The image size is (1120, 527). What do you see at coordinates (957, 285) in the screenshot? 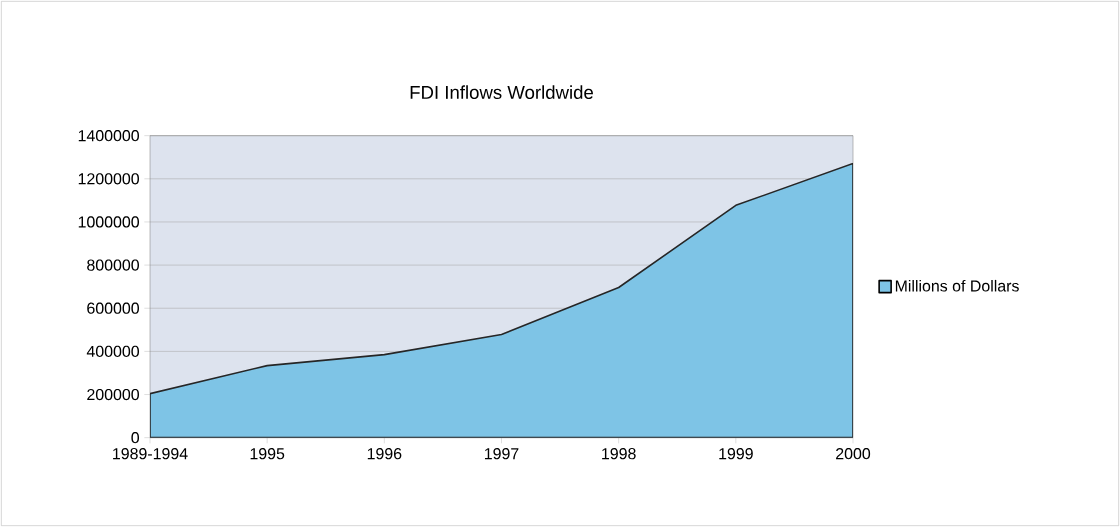
I see `legend-label: Millions of Dollars` at bounding box center [957, 285].